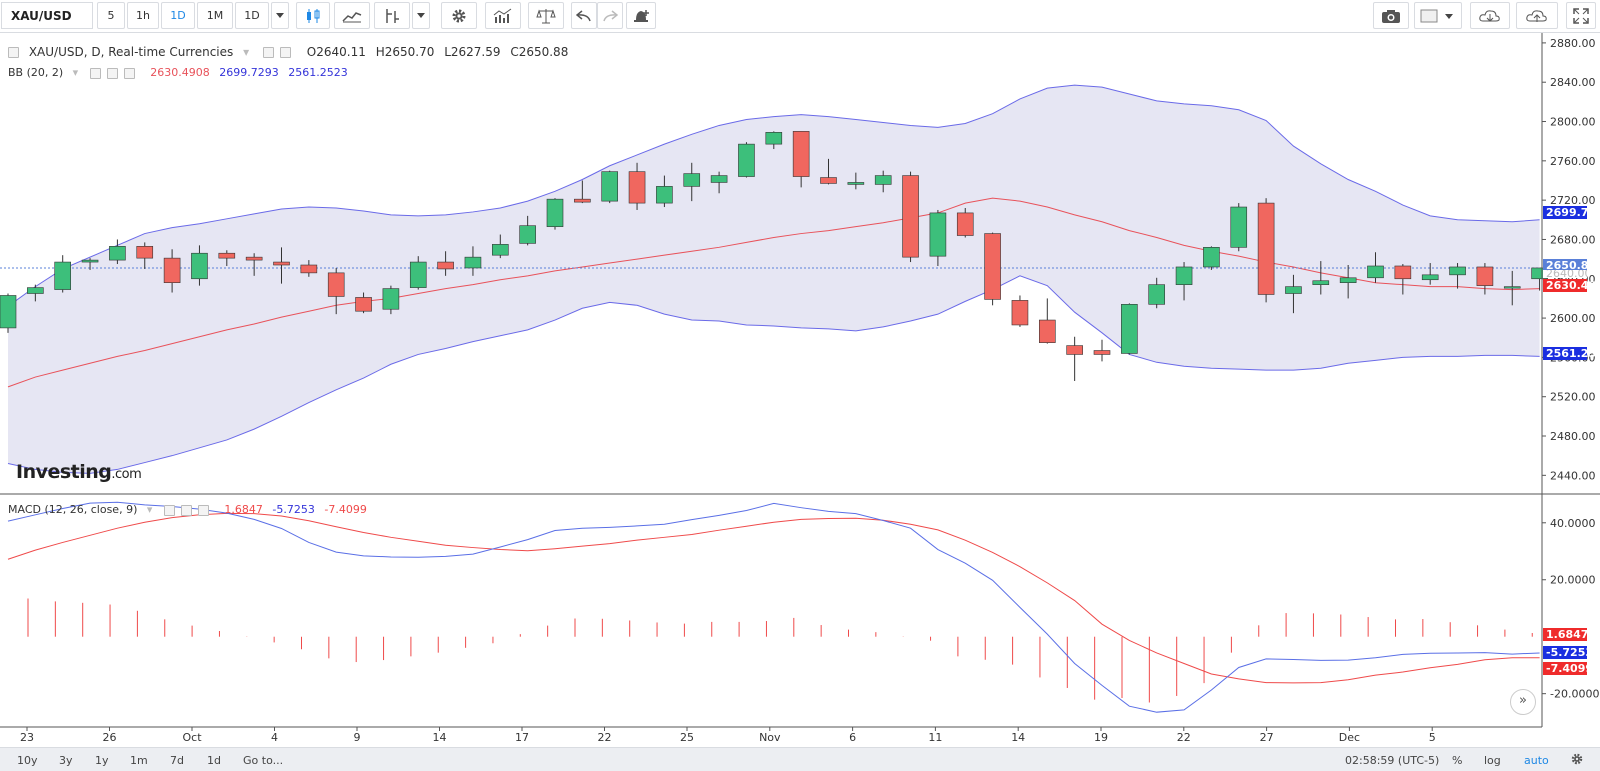 Image resolution: width=1600 pixels, height=771 pixels. Describe the element at coordinates (102, 760) in the screenshot. I see `range-1y: 1y` at that location.